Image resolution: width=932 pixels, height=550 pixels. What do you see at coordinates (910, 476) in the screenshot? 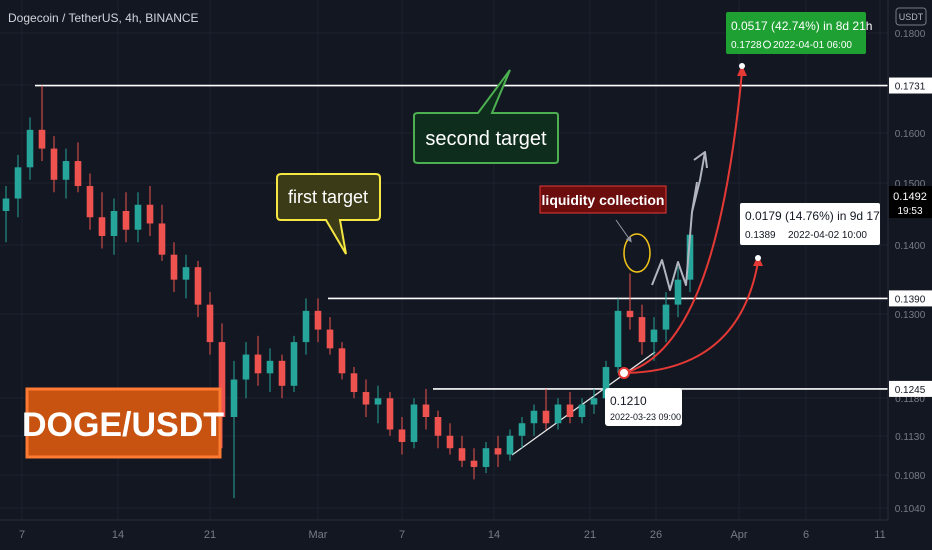
I see `y-tick-label: 0.1080` at bounding box center [910, 476].